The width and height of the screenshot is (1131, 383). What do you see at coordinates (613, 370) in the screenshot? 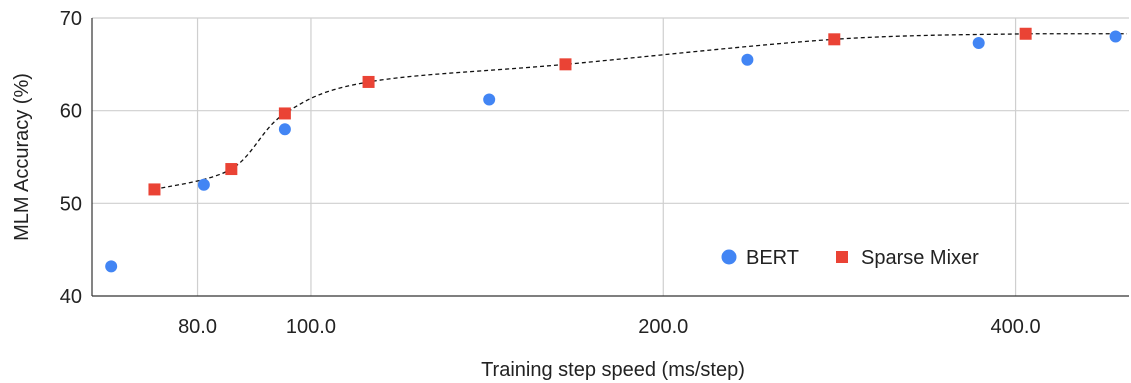
I see `x-axis-title: Training step speed (ms/step)` at bounding box center [613, 370].